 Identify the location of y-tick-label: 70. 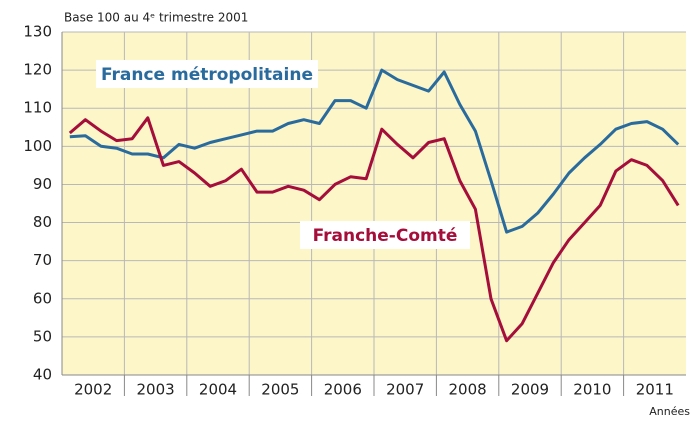
(42, 260).